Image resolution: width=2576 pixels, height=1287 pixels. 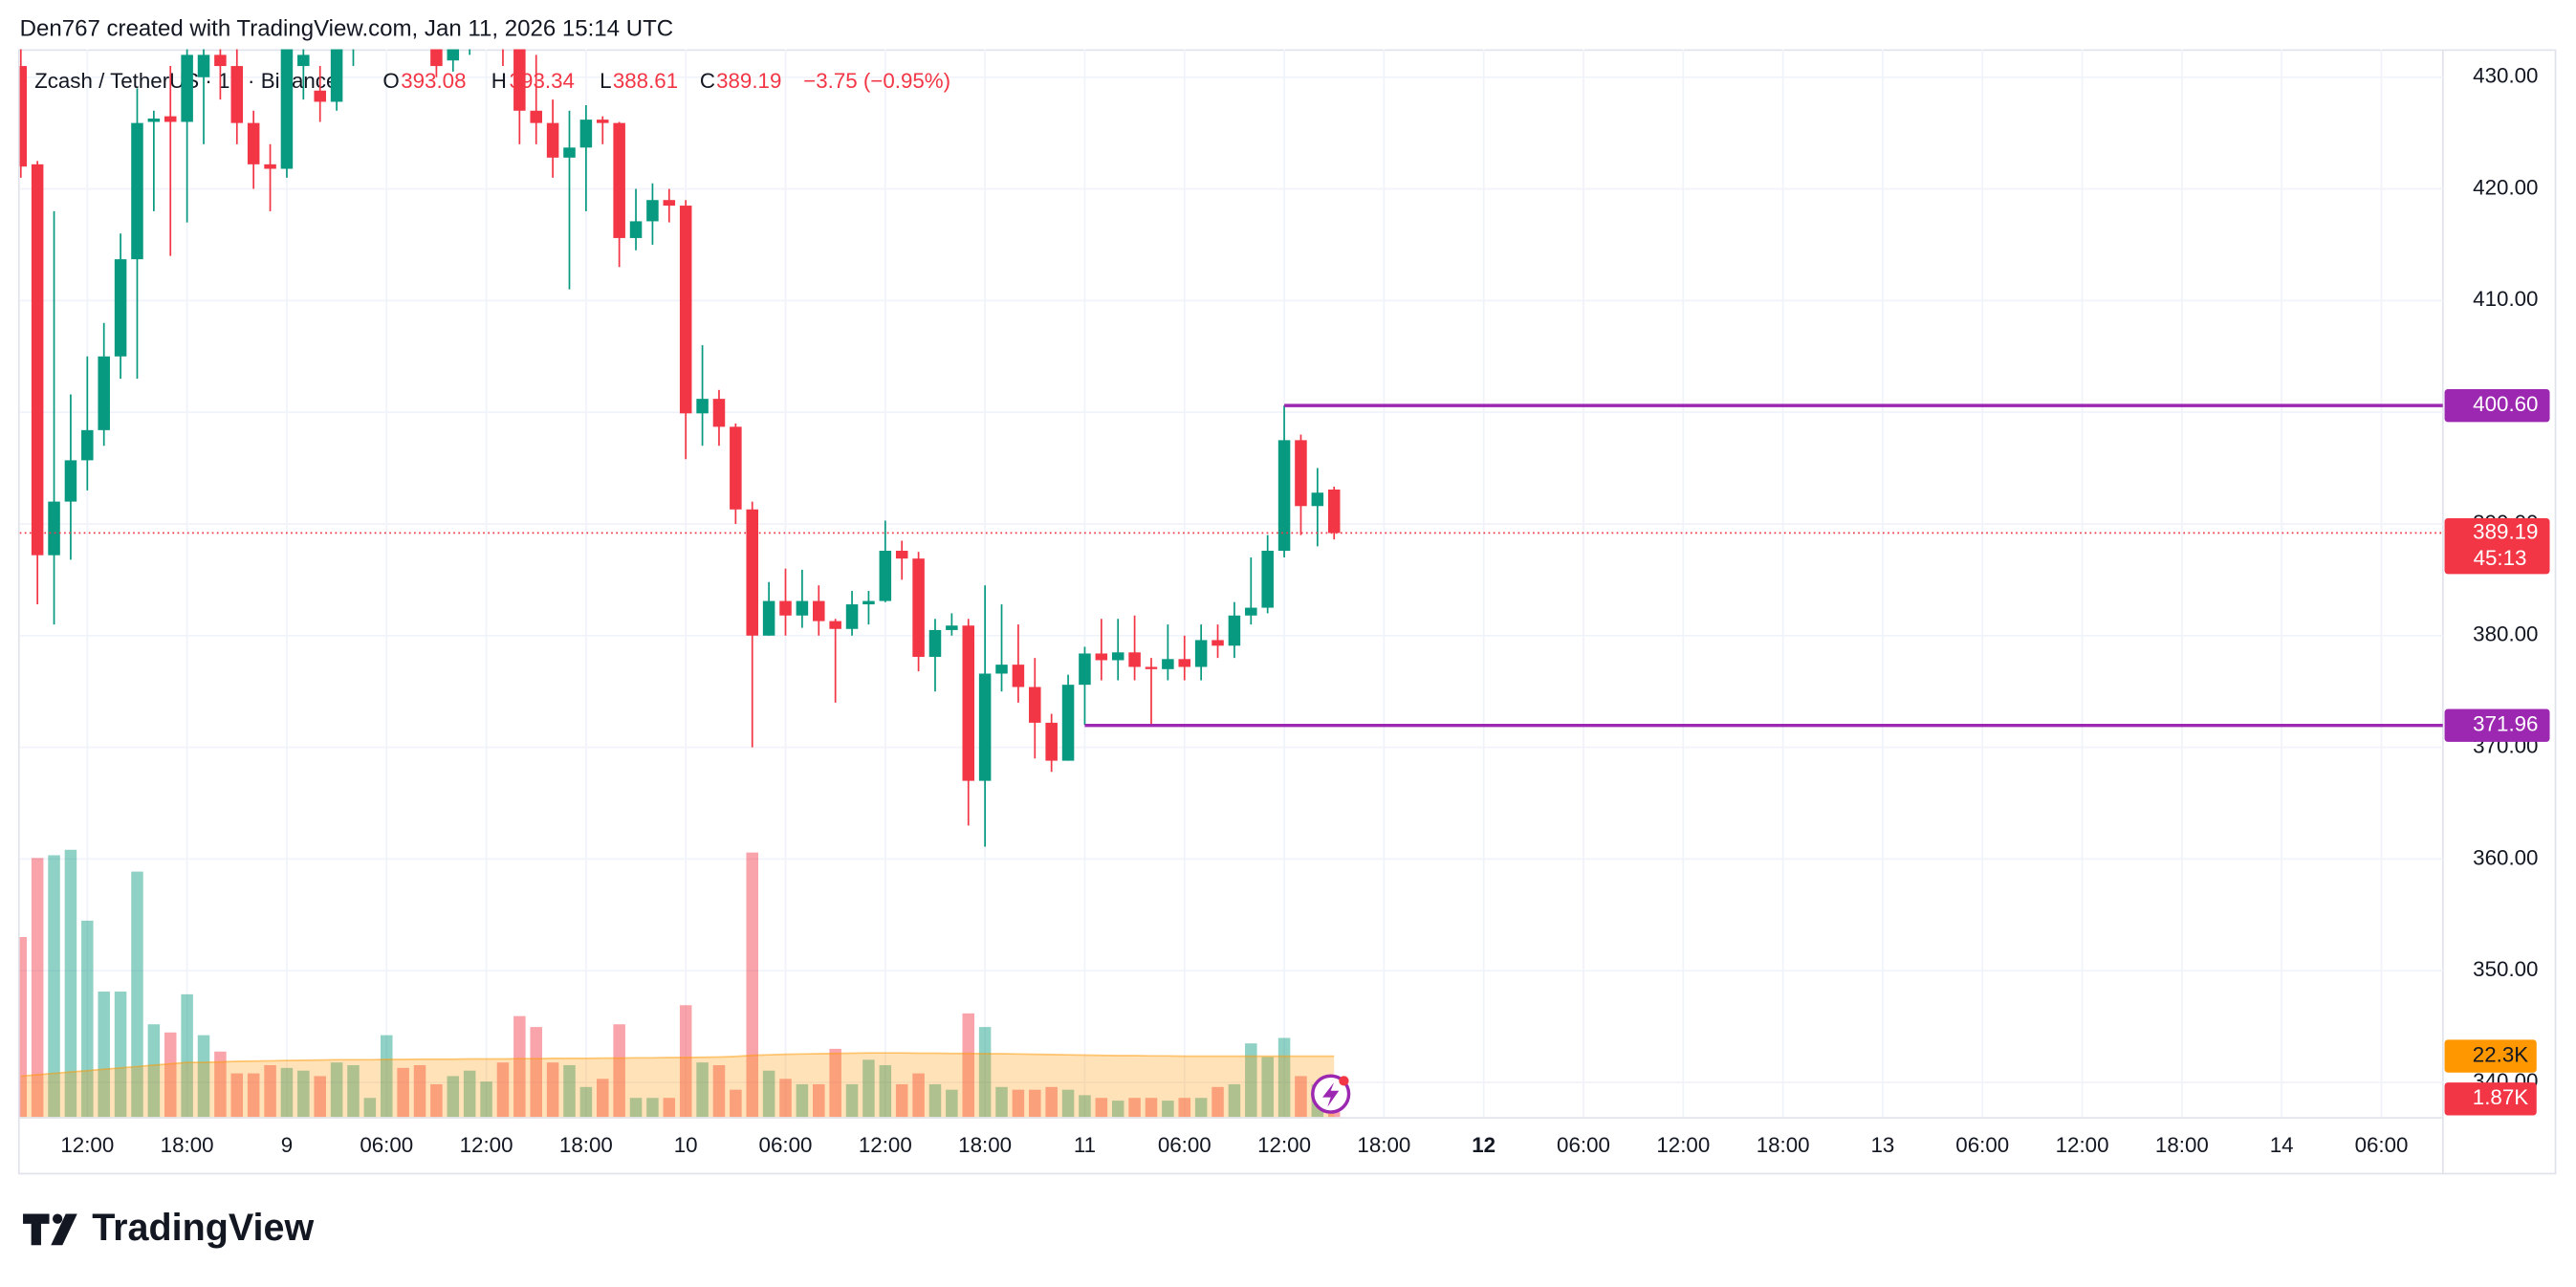 What do you see at coordinates (748, 81) in the screenshot?
I see `legend-value: 389.19` at bounding box center [748, 81].